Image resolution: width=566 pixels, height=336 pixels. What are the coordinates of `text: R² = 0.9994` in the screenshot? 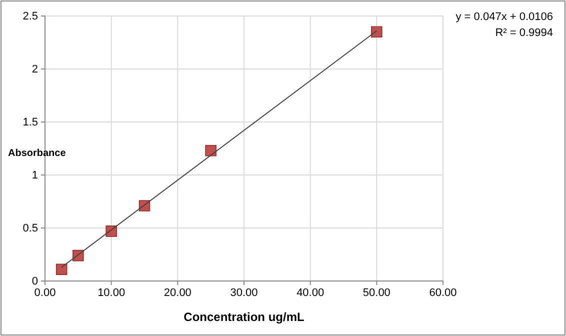 It's located at (524, 33).